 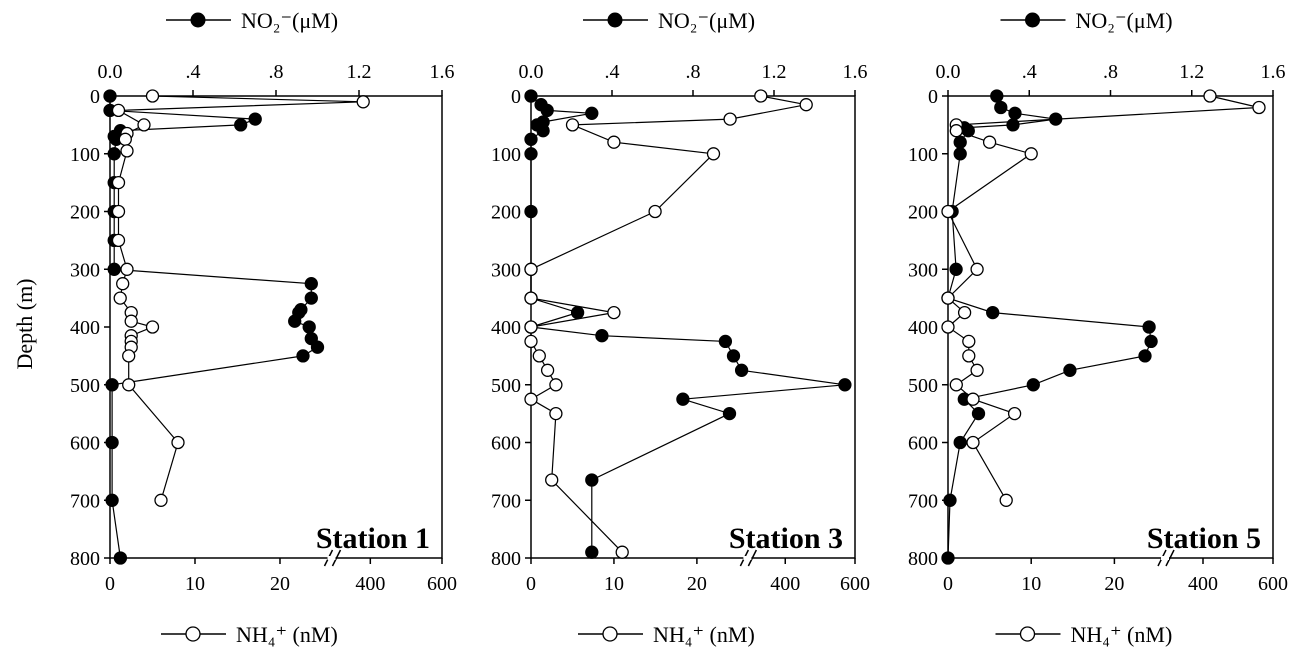 What do you see at coordinates (1204, 538) in the screenshot?
I see `station-label: Station 5` at bounding box center [1204, 538].